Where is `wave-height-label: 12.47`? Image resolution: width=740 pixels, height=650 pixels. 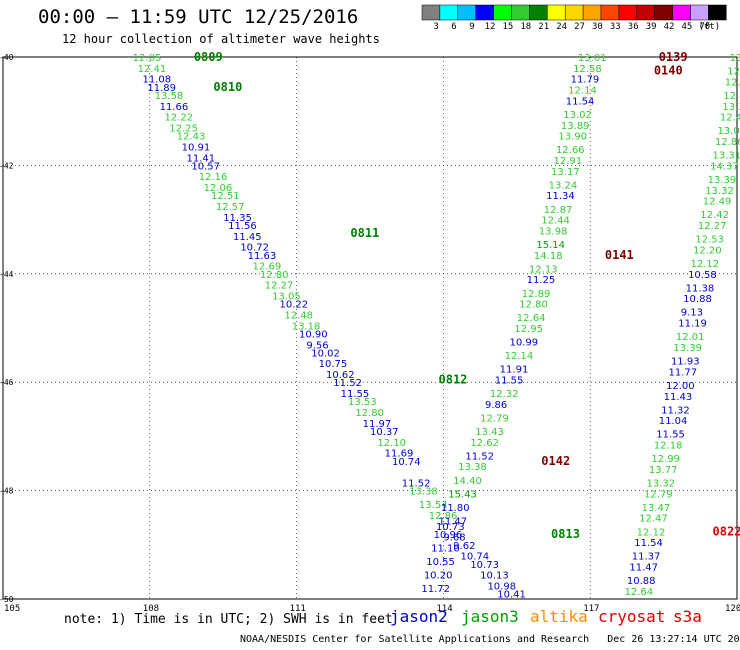 wave-height-label: 12.47 is located at coordinates (653, 519).